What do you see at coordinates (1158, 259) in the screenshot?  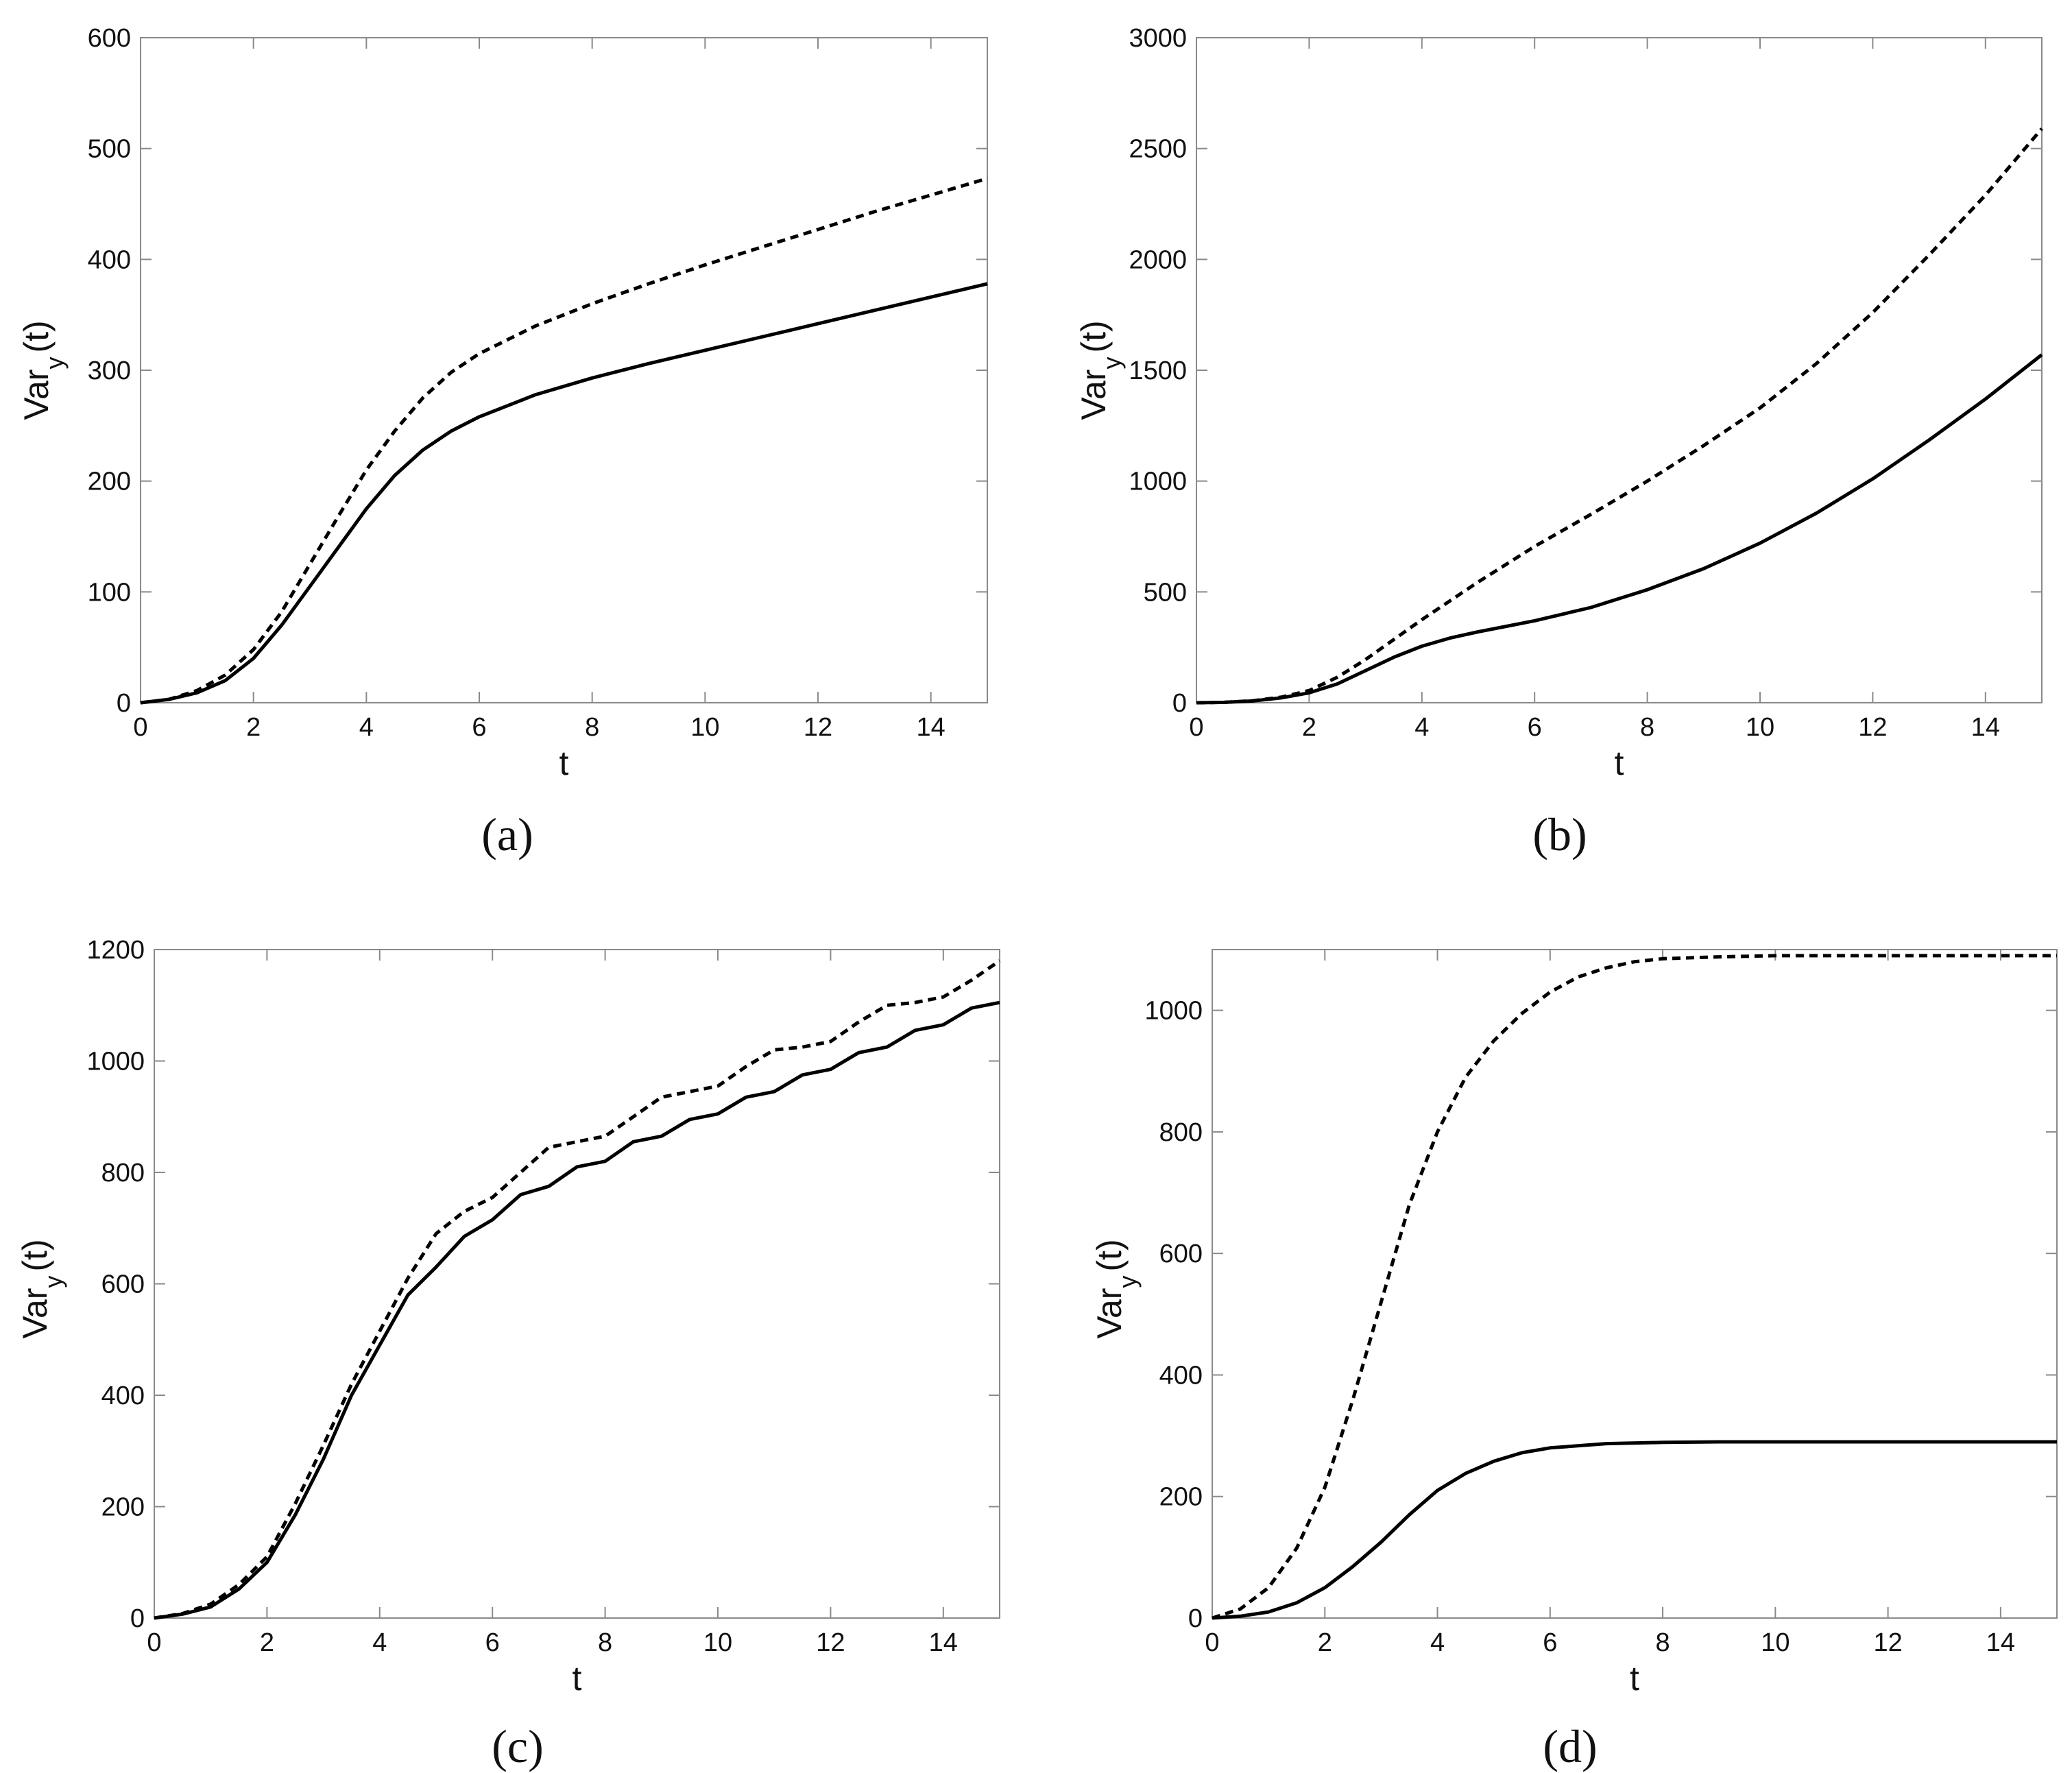 I see `y-tick-label: 2000` at bounding box center [1158, 259].